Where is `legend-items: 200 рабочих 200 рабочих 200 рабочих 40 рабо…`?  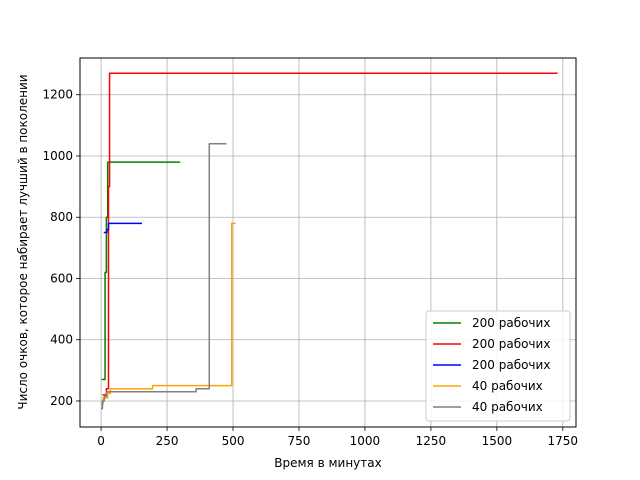
legend-items: 200 рабочих 200 рабочих 200 рабочих 40 рабо… is located at coordinates (491, 365).